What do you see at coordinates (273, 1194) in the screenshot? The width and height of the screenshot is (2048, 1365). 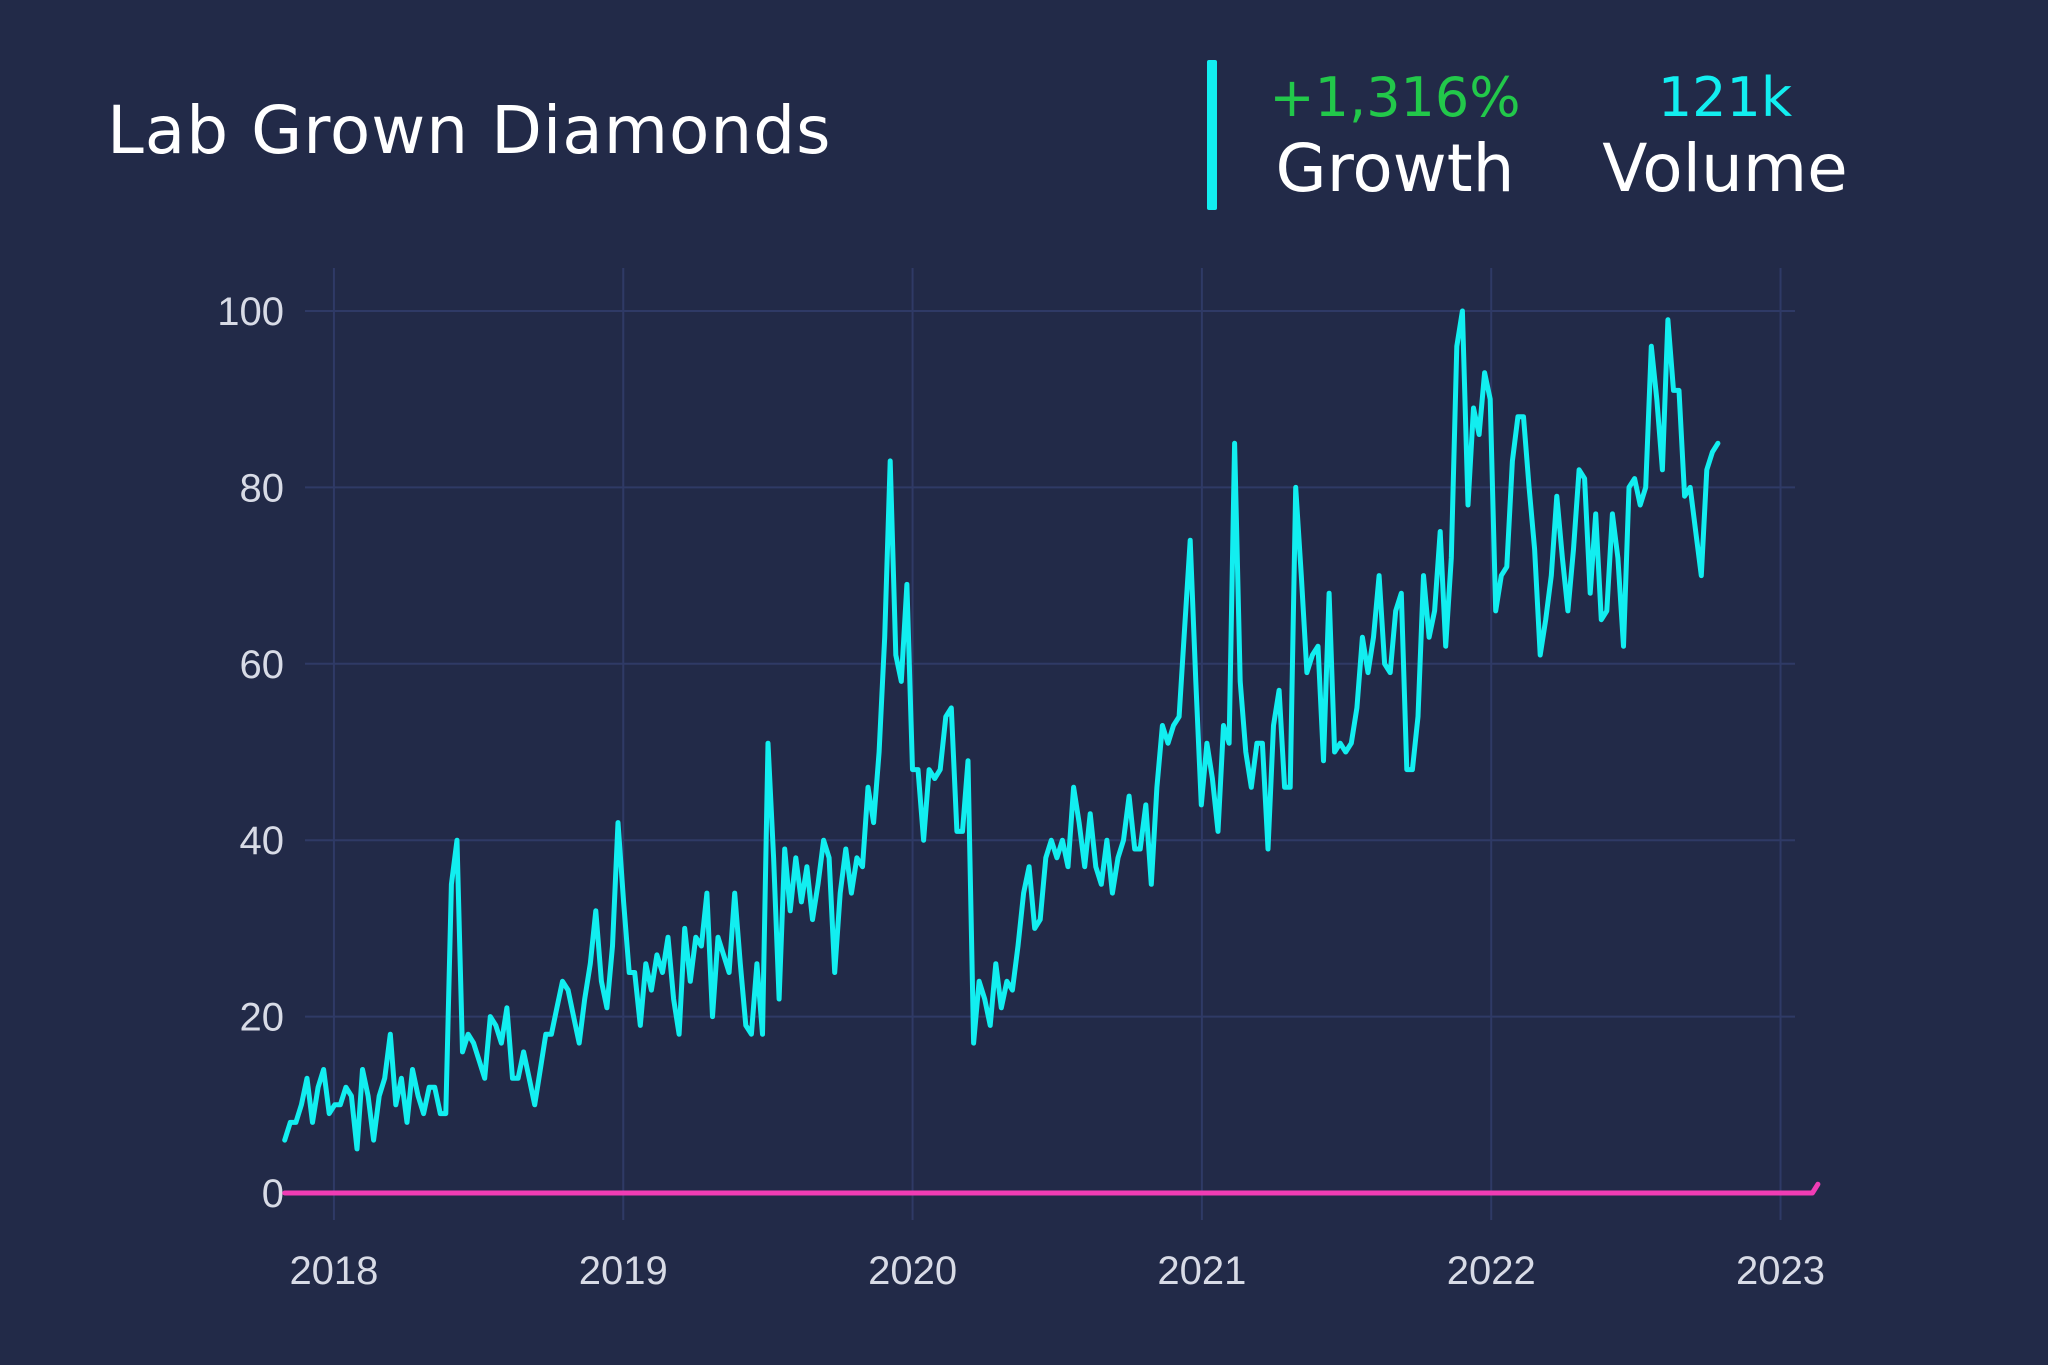 I see `y-tick-label: 0` at bounding box center [273, 1194].